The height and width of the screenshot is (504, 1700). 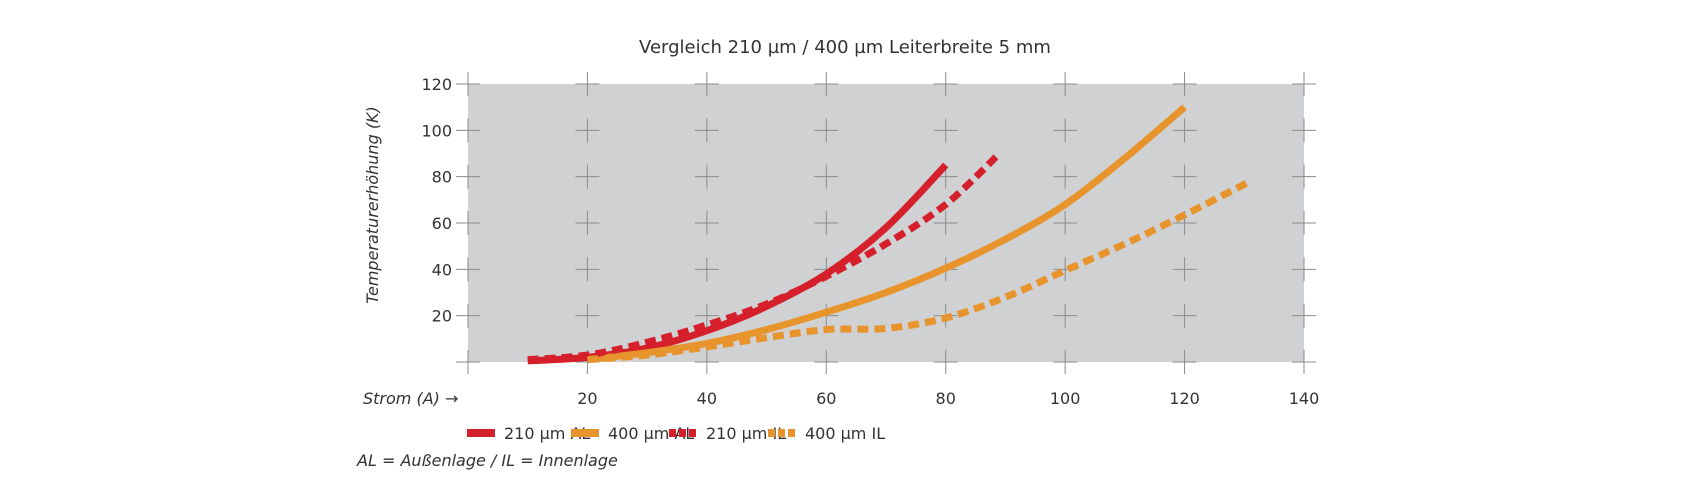 What do you see at coordinates (436, 84) in the screenshot?
I see `y-tick-label: 120` at bounding box center [436, 84].